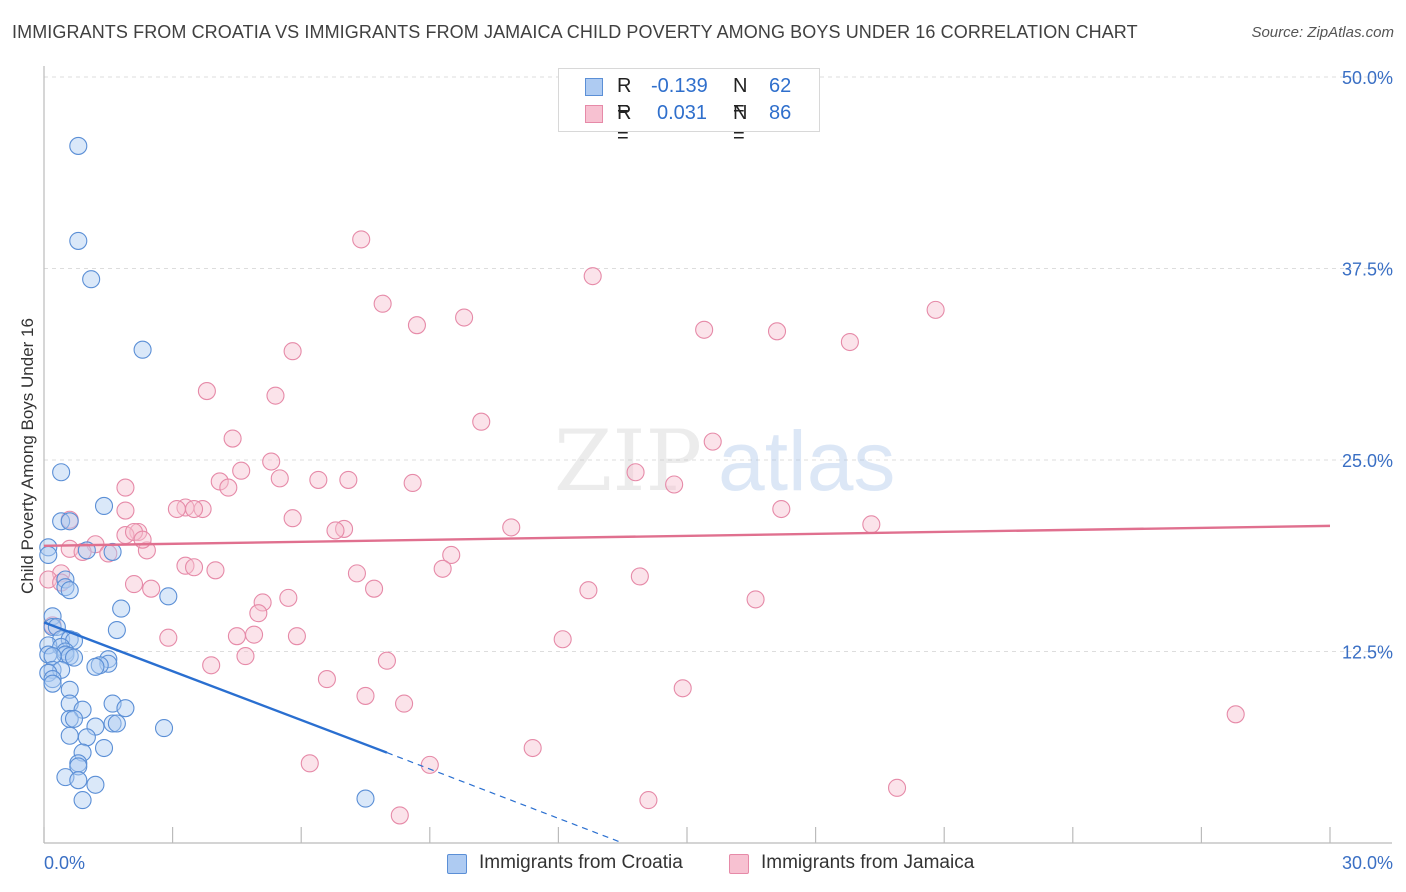 The height and width of the screenshot is (892, 1406). What do you see at coordinates (1367, 78) in the screenshot?
I see `y-tick-label: 50.0%` at bounding box center [1367, 78].